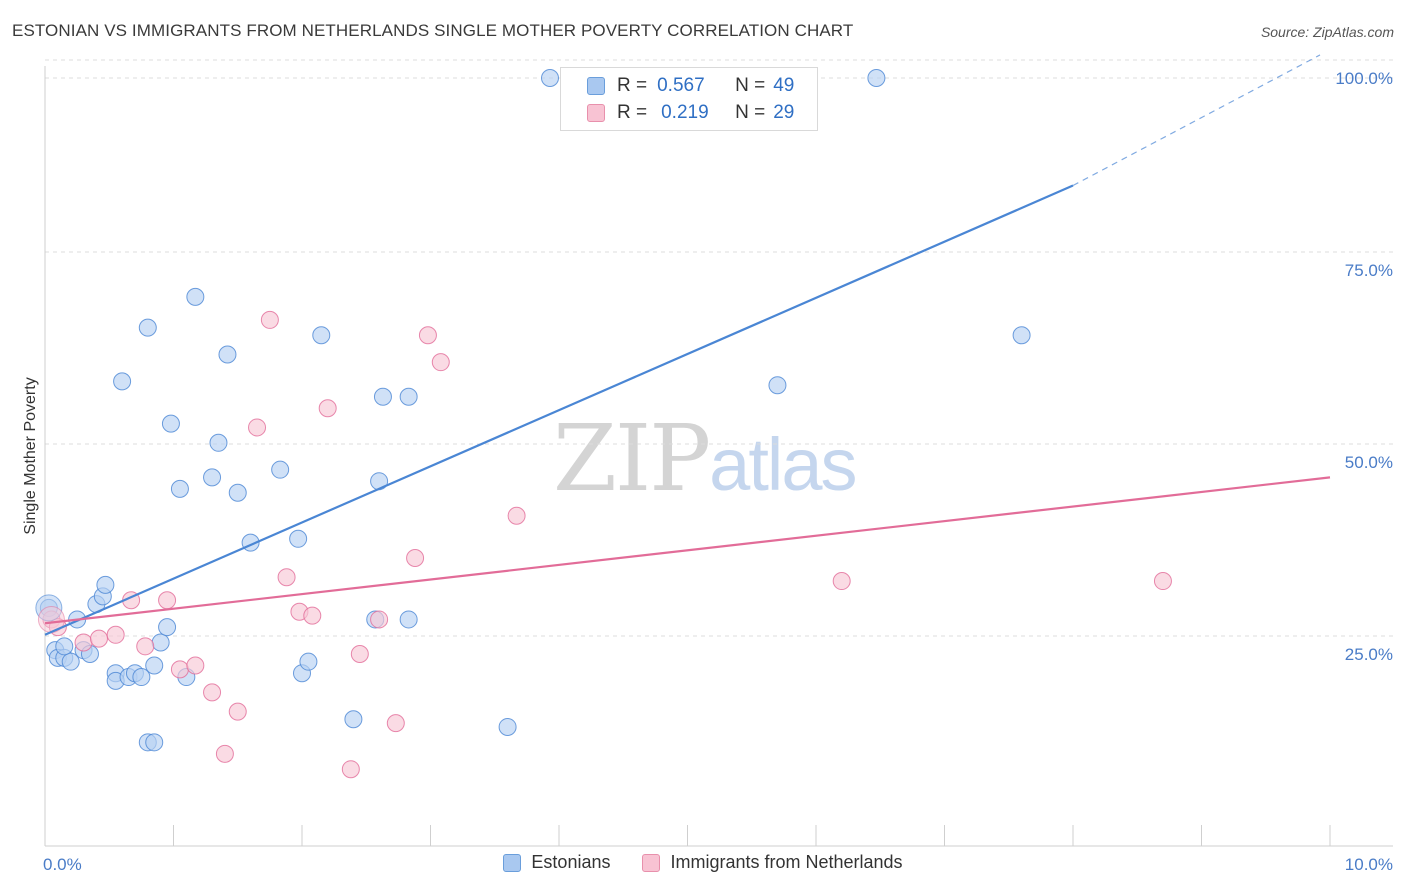 The width and height of the screenshot is (1406, 892). Describe the element at coordinates (62, 864) in the screenshot. I see `x-tick-label: 0.0%` at that location.